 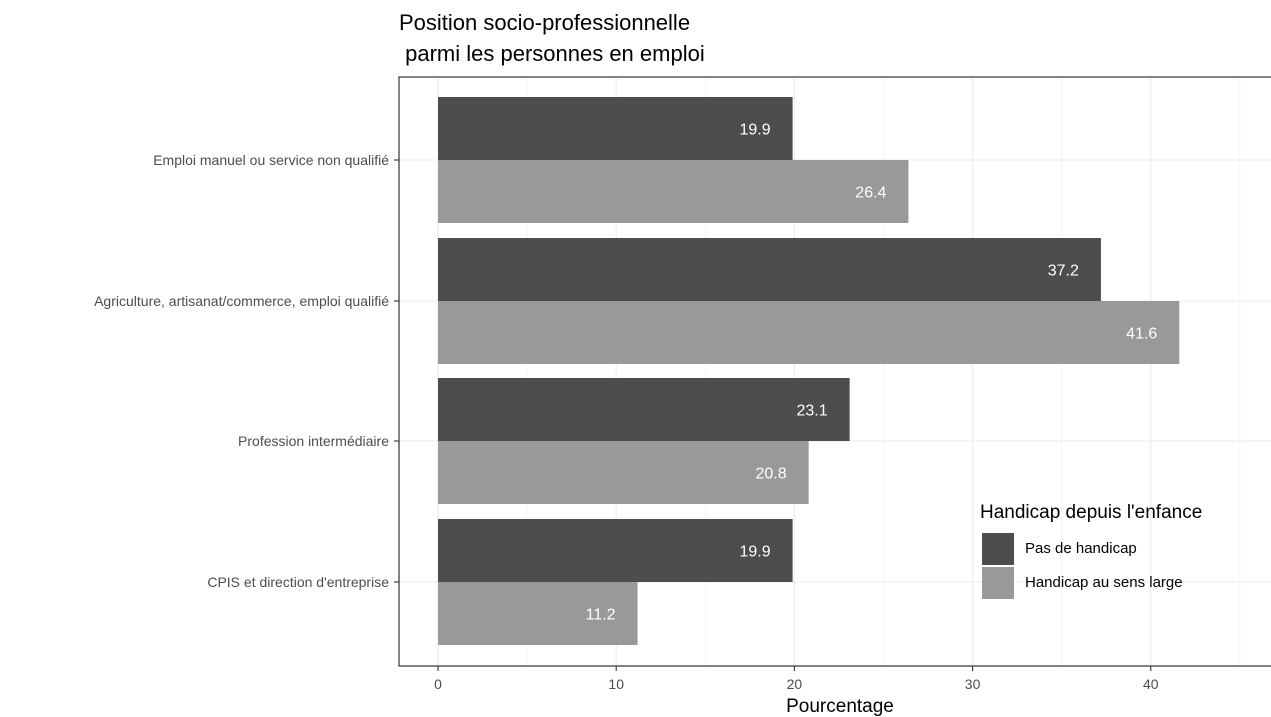 What do you see at coordinates (840, 706) in the screenshot?
I see `x-axis-label: Pourcentage` at bounding box center [840, 706].